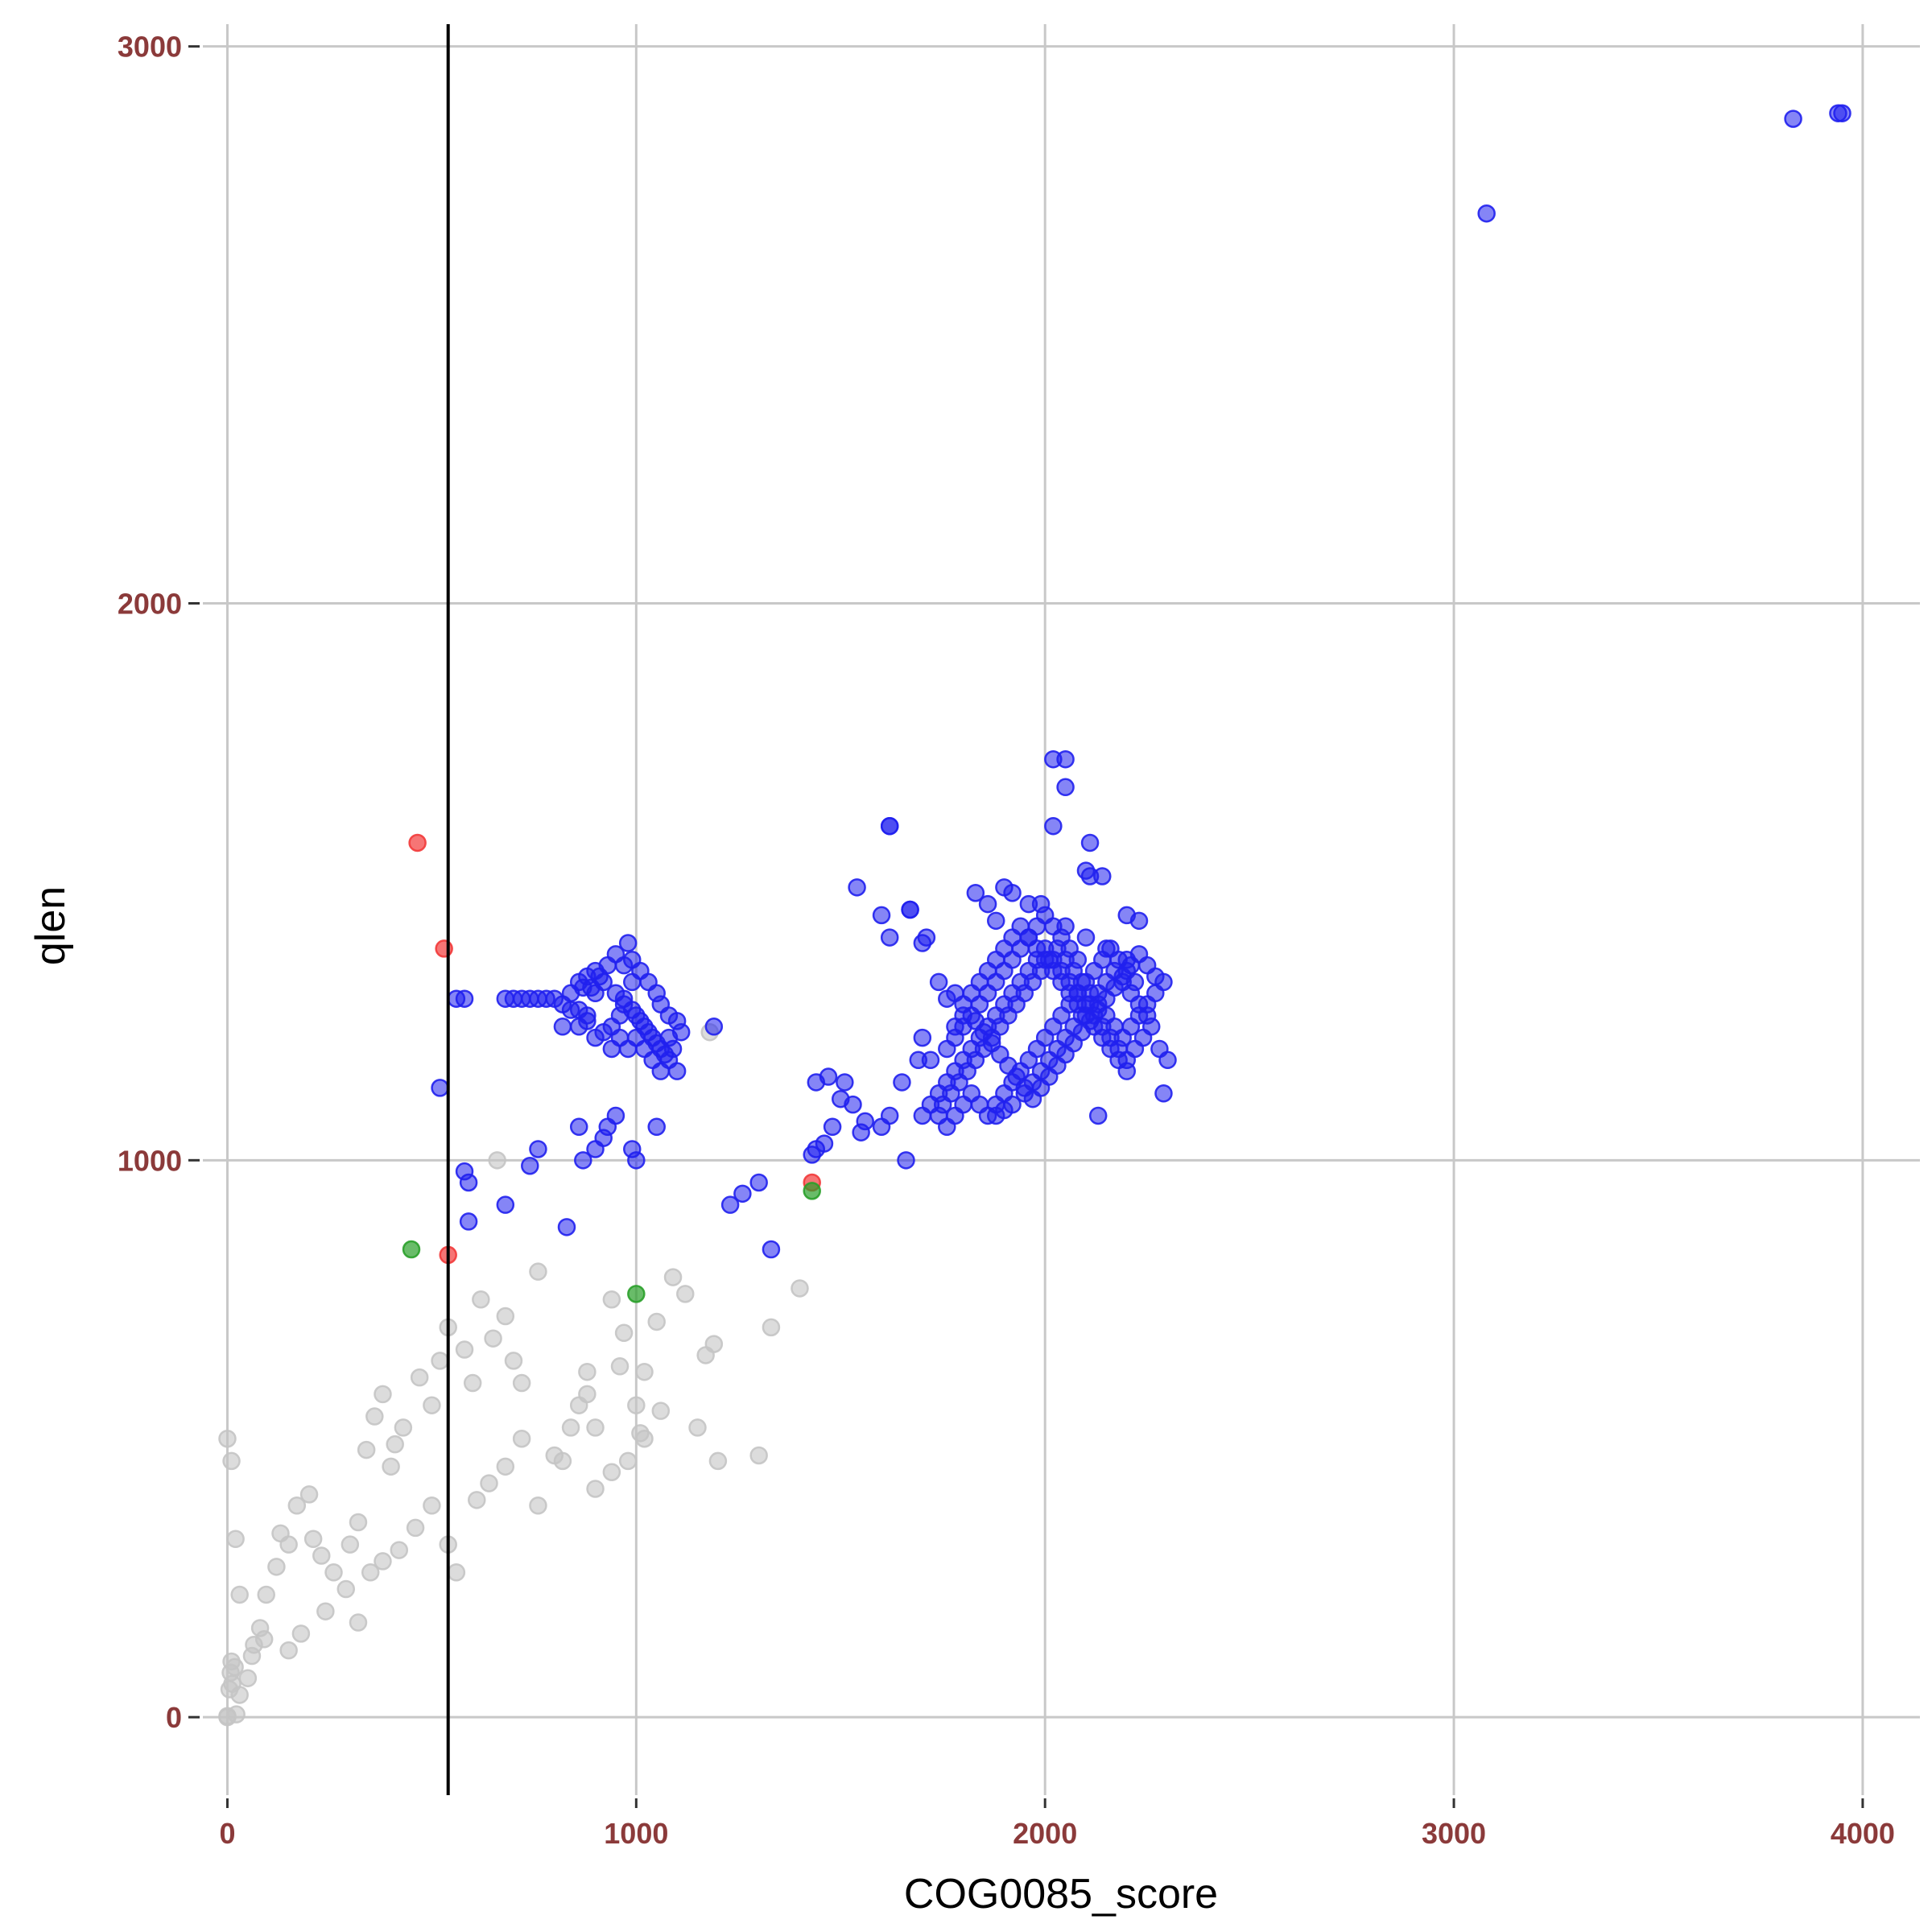 This screenshot has width=1932, height=1932. What do you see at coordinates (174, 1717) in the screenshot?
I see `y-tick-label: 0` at bounding box center [174, 1717].